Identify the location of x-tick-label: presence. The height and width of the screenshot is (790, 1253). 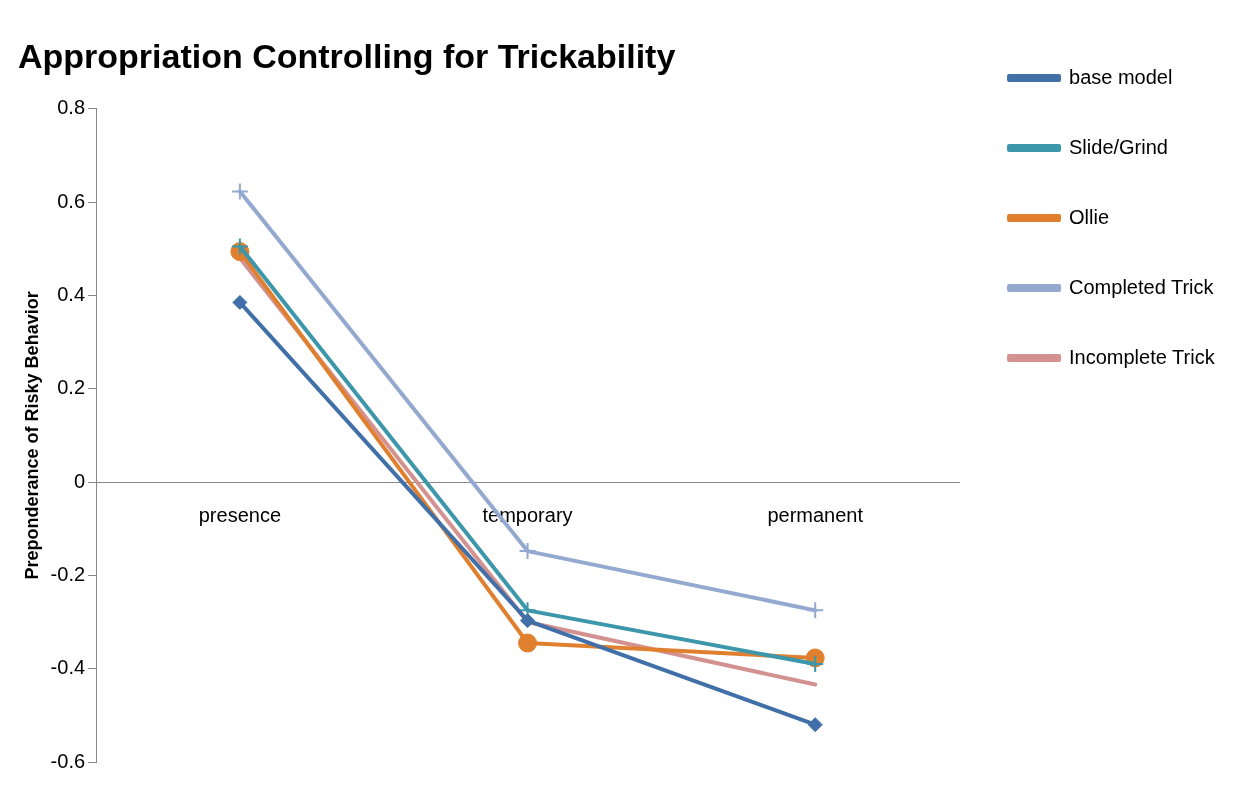
(240, 514).